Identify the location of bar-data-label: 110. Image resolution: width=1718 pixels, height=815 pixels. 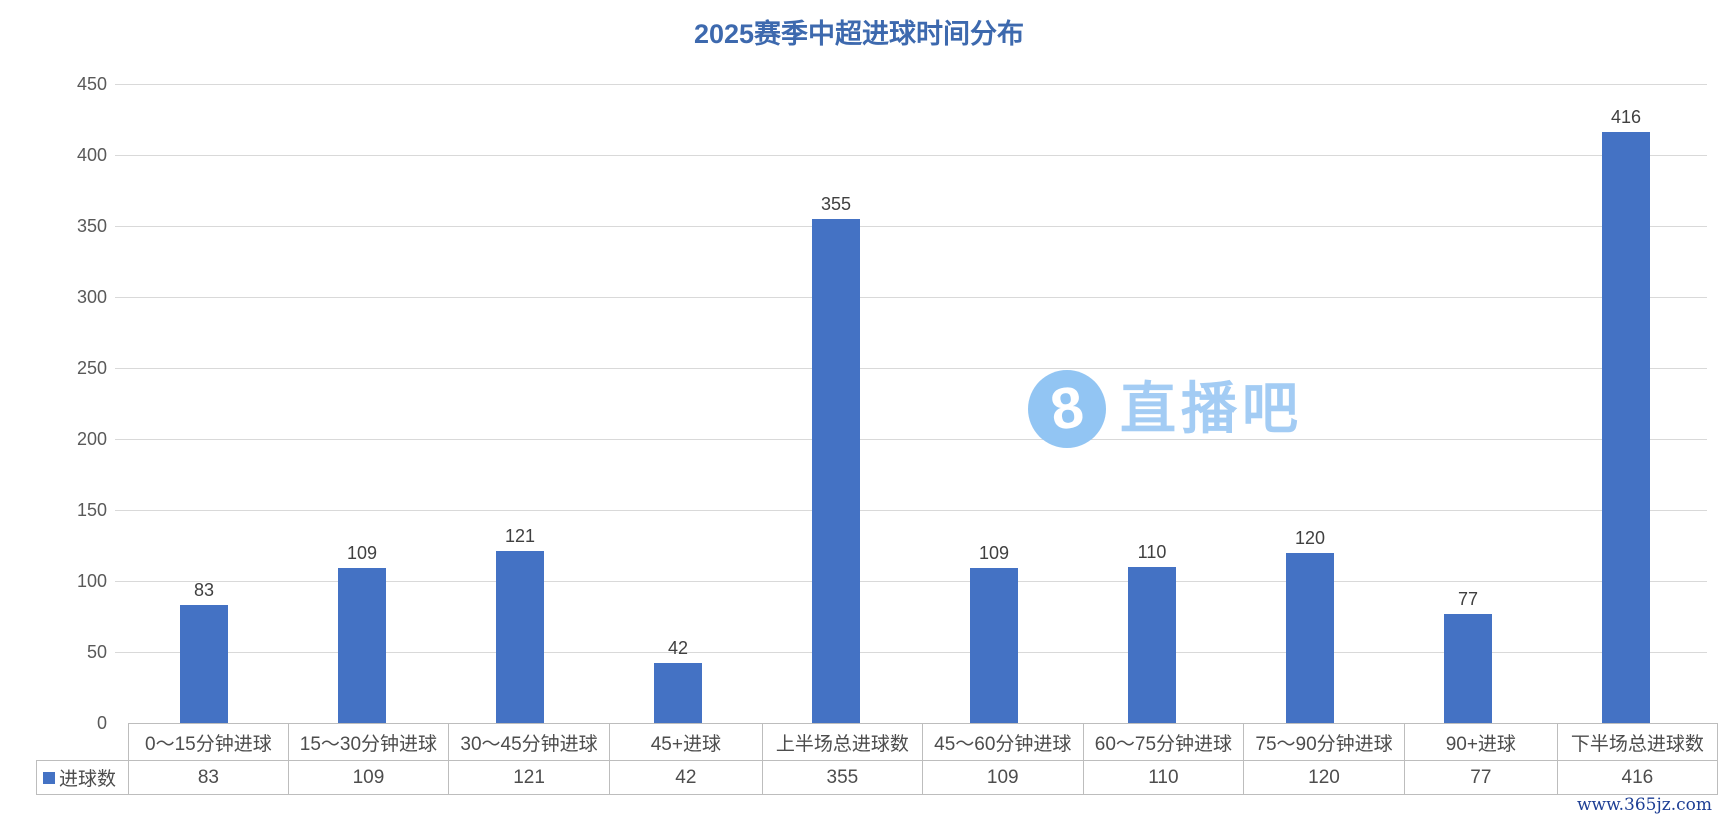
(1152, 551).